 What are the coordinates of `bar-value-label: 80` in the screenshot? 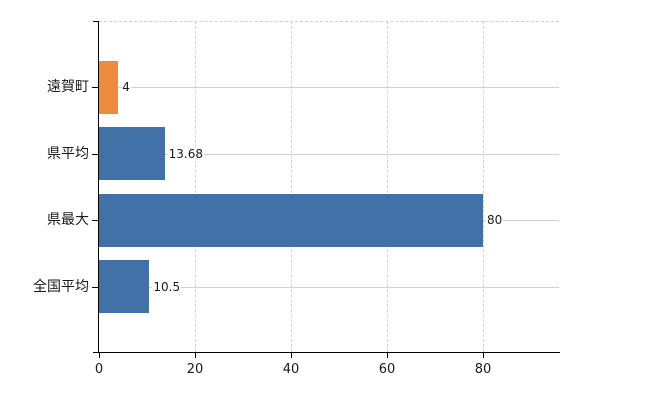 It's located at (495, 220).